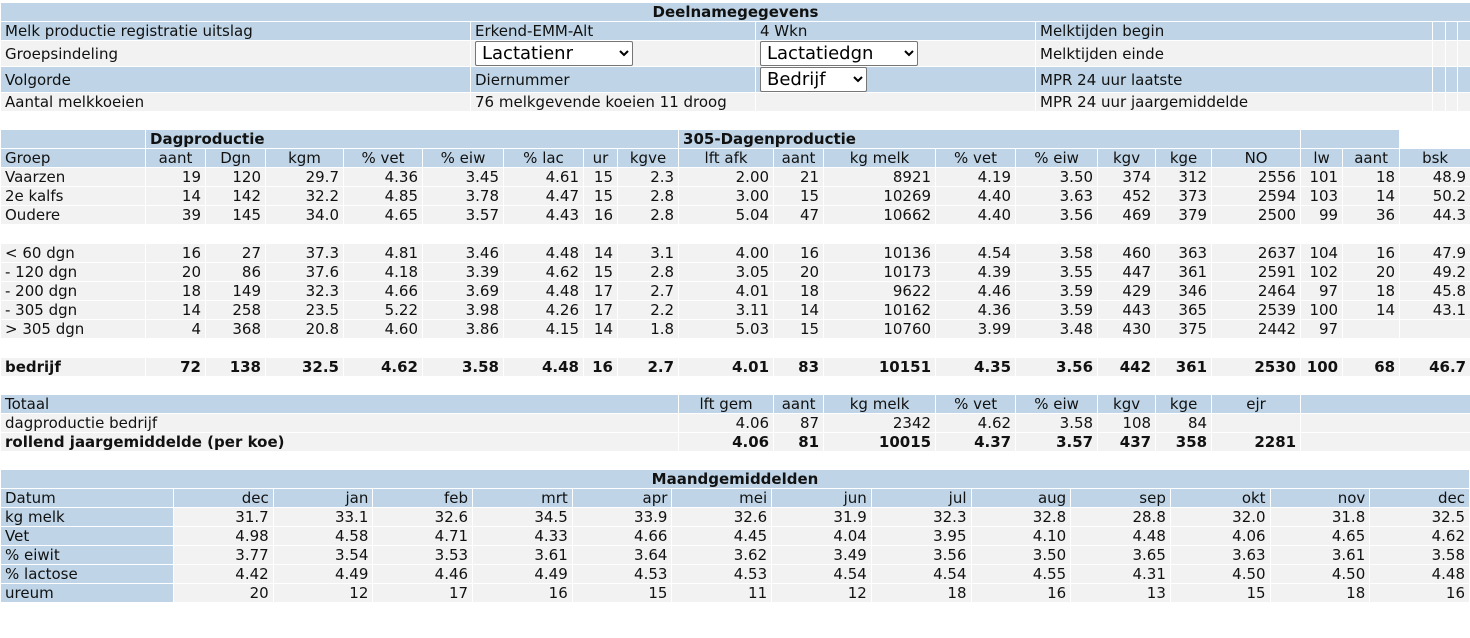  What do you see at coordinates (1256, 177) in the screenshot?
I see `value-cell: 2556` at bounding box center [1256, 177].